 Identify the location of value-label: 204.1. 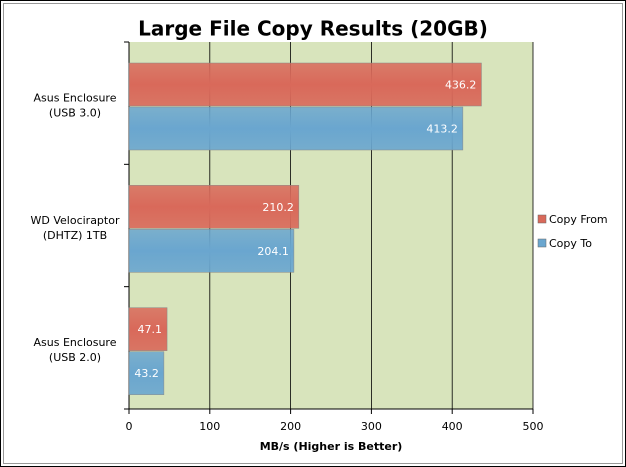
(273, 251).